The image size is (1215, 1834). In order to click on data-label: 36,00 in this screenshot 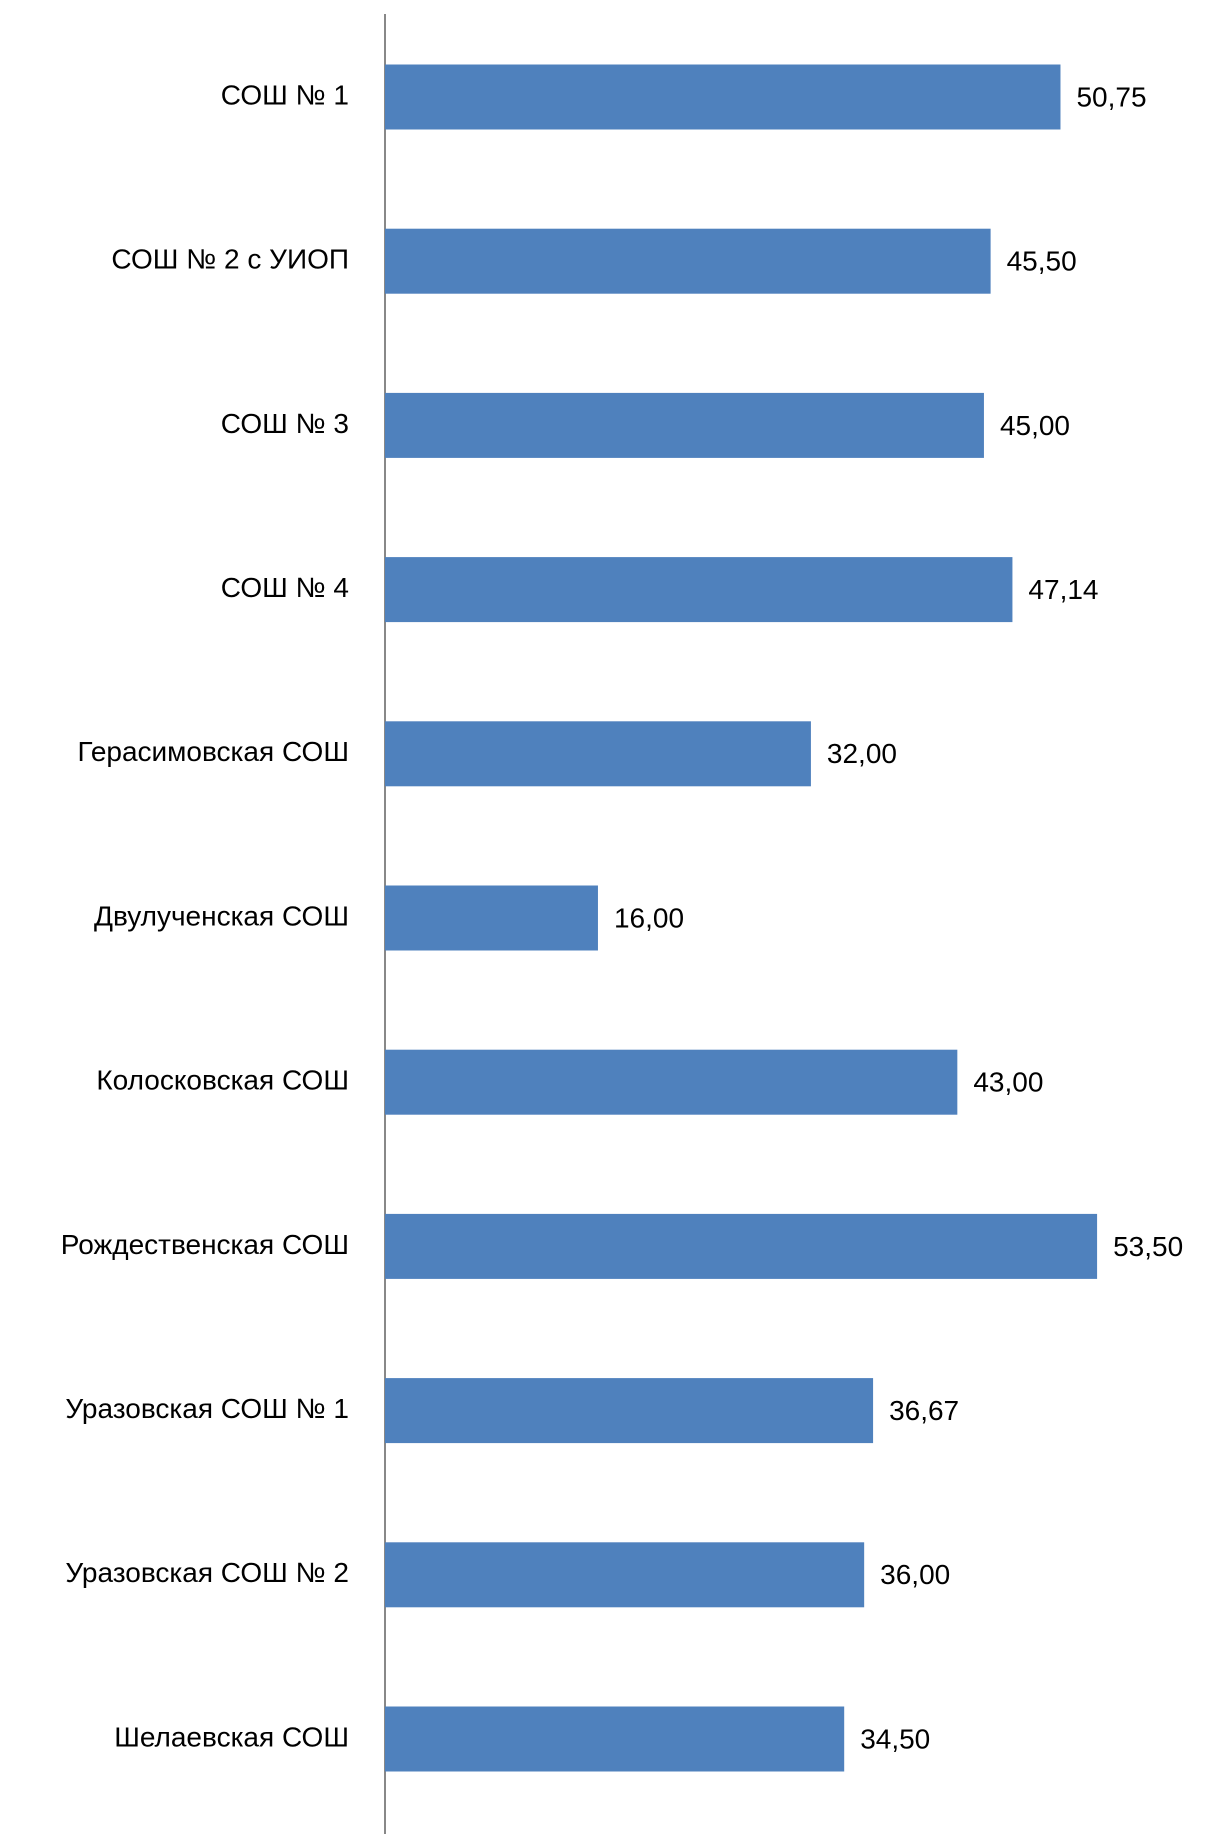, I will do `click(915, 1574)`.